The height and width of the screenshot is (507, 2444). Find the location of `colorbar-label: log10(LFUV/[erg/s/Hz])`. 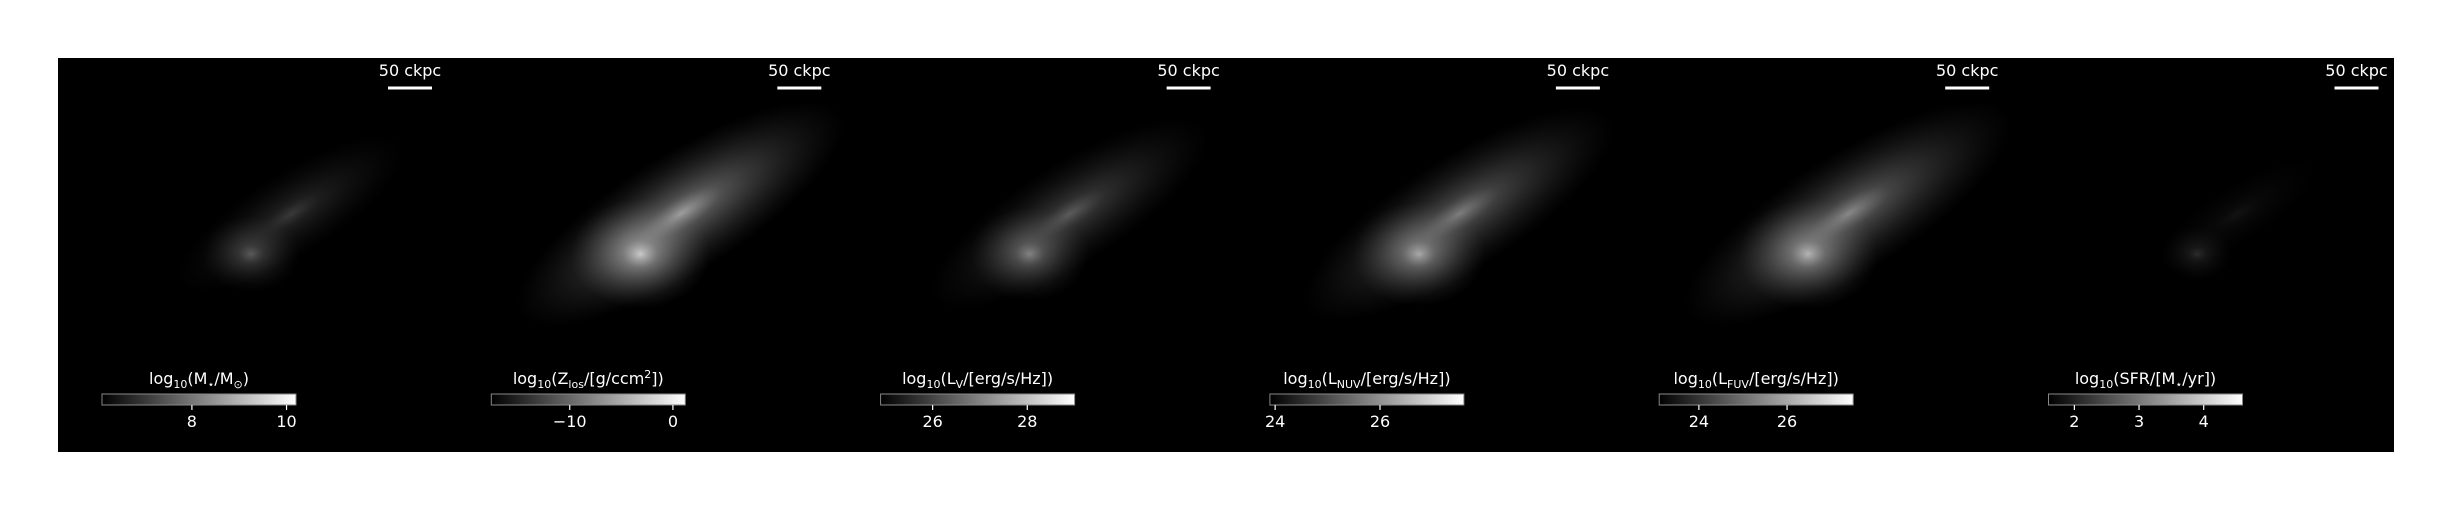

colorbar-label: log10(LFUV/[erg/s/Hz]) is located at coordinates (1755, 380).